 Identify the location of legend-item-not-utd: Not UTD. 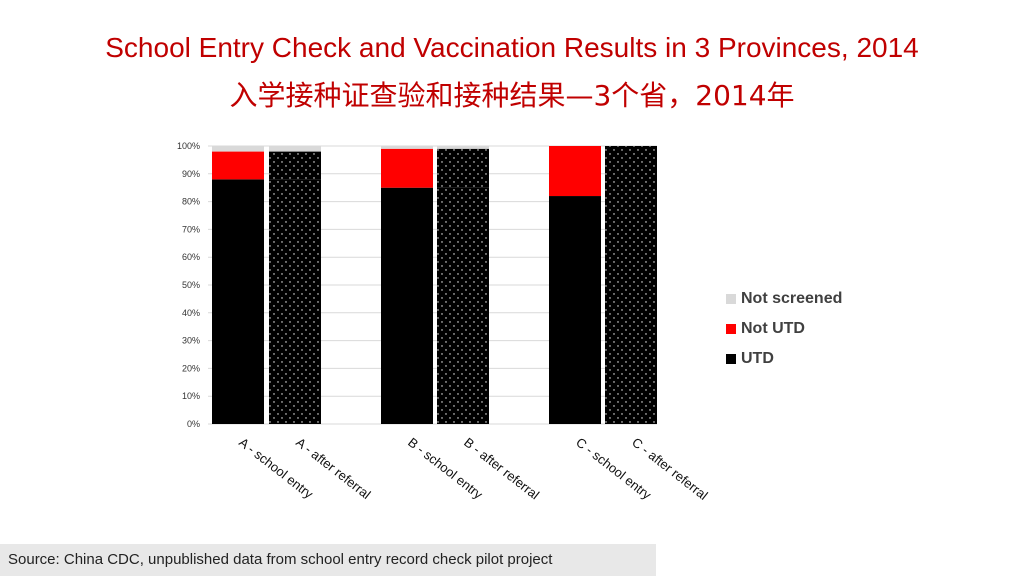
(784, 329).